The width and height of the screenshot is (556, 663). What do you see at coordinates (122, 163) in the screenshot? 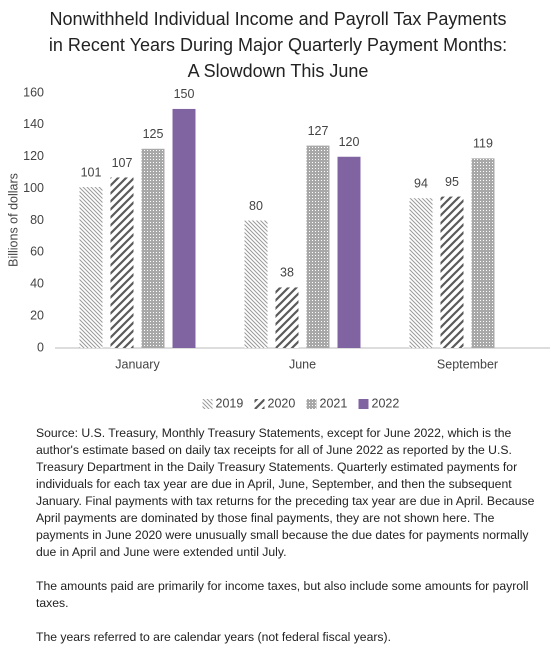
I see `value-label: 107` at bounding box center [122, 163].